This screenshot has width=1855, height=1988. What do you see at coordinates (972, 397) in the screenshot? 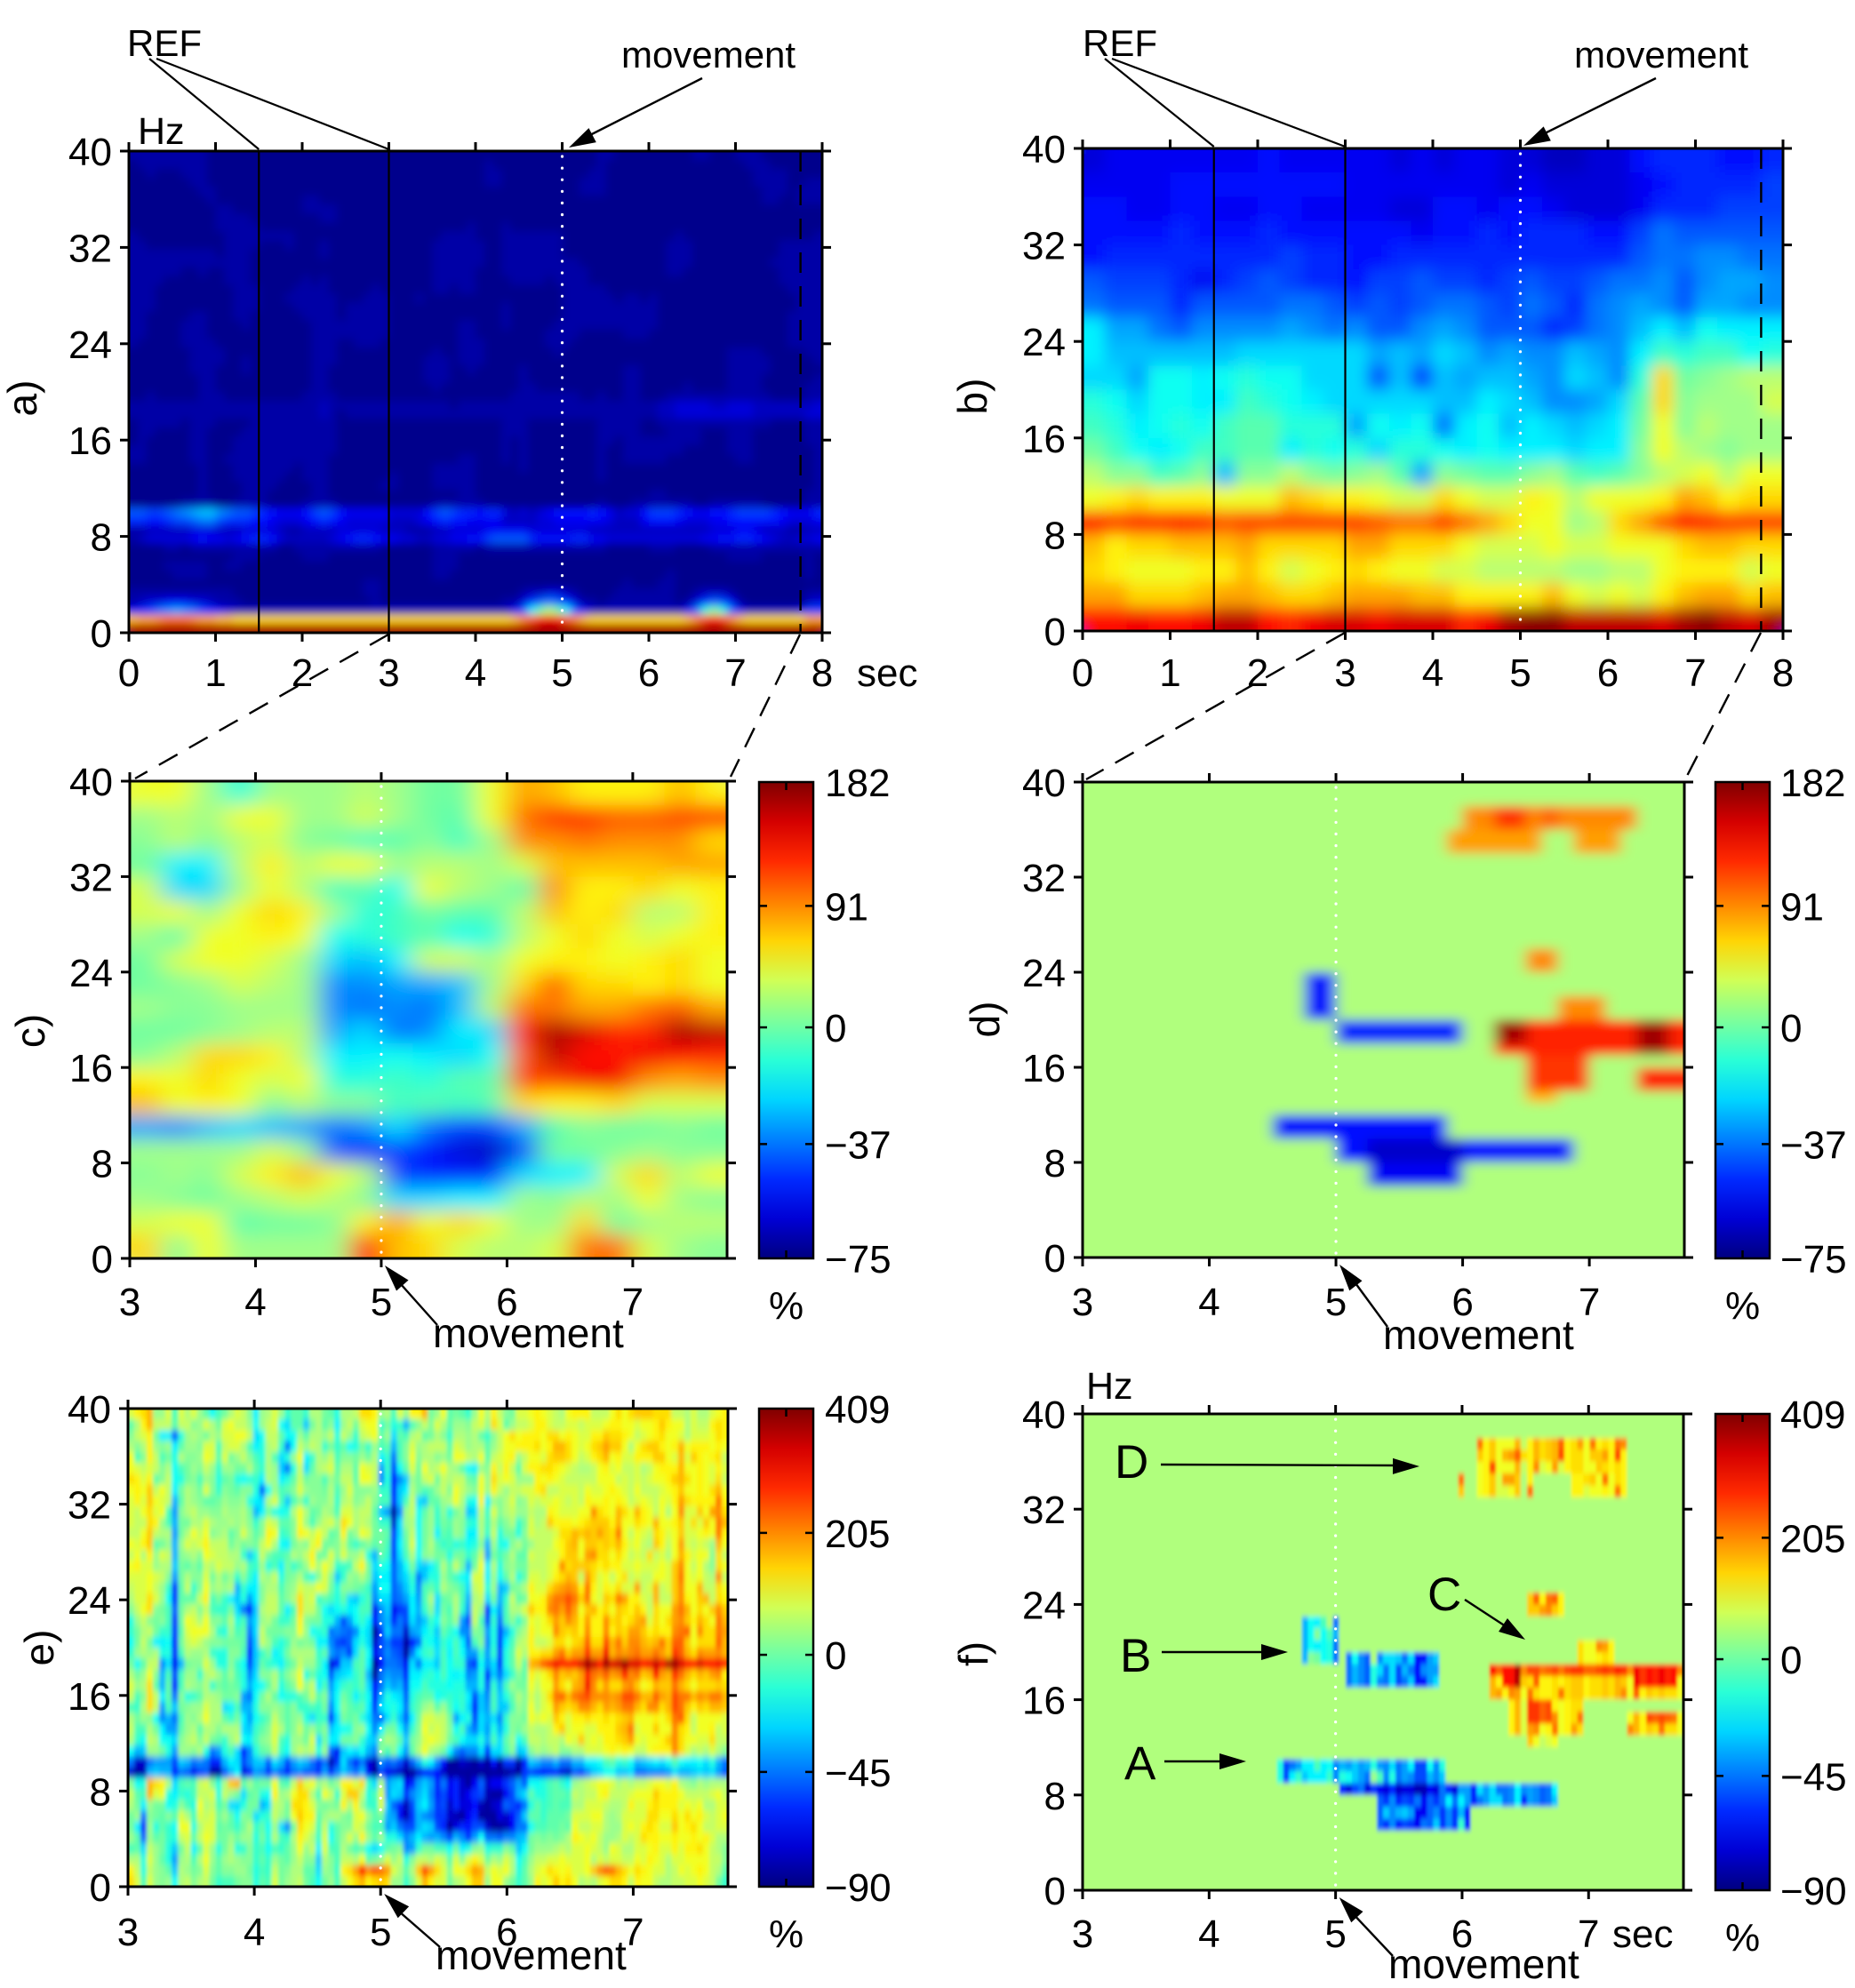
I see `svg-text: b)` at bounding box center [972, 397].